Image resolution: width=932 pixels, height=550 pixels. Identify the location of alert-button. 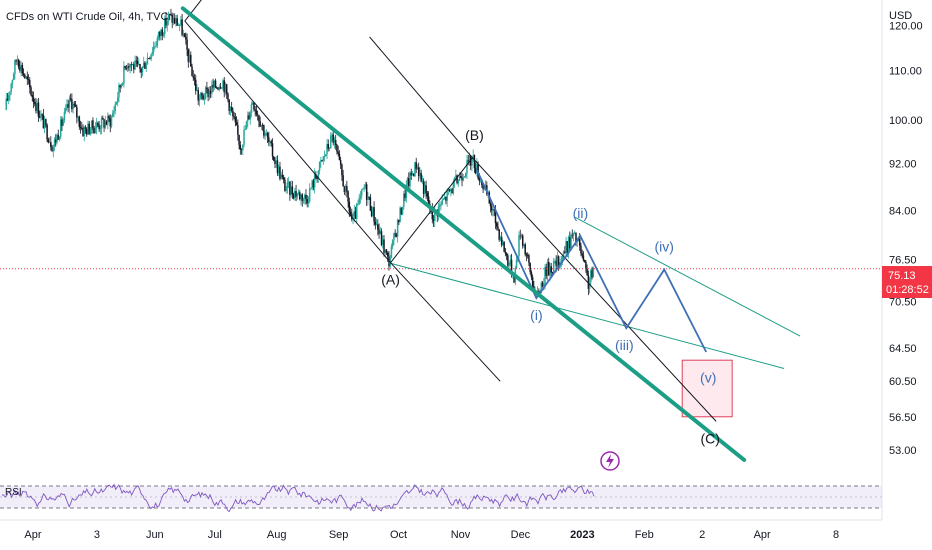
(610, 461).